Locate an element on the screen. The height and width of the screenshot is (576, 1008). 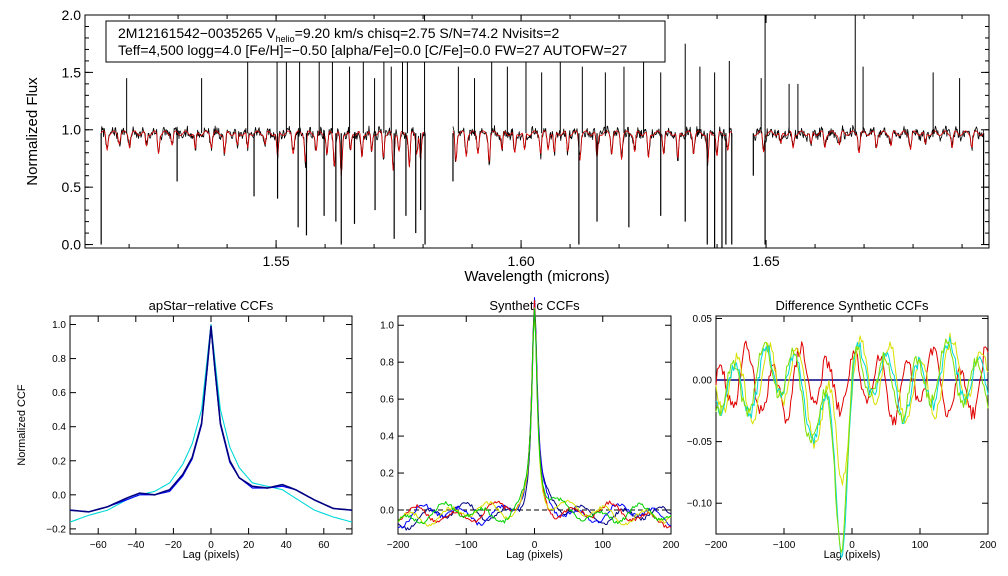
y-axis-label: Normalized CCF is located at coordinates (22, 425).